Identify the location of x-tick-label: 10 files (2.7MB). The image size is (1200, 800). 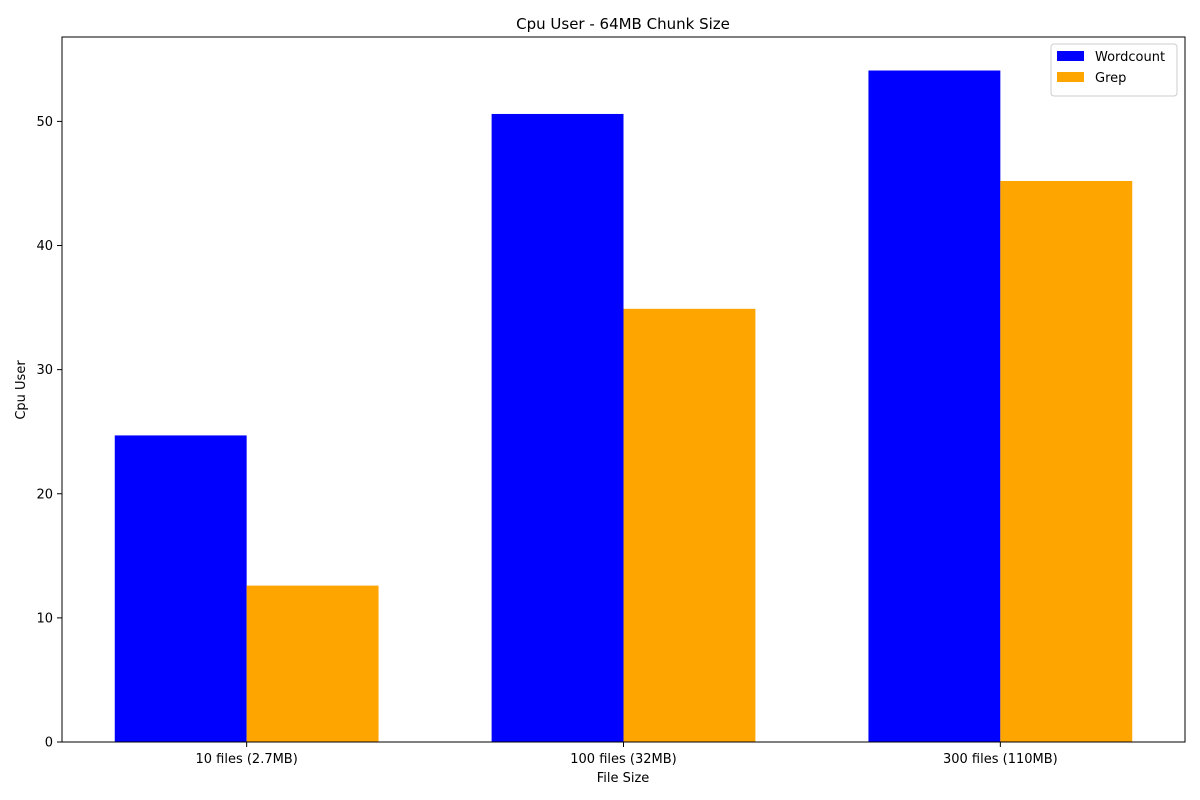
(246, 759).